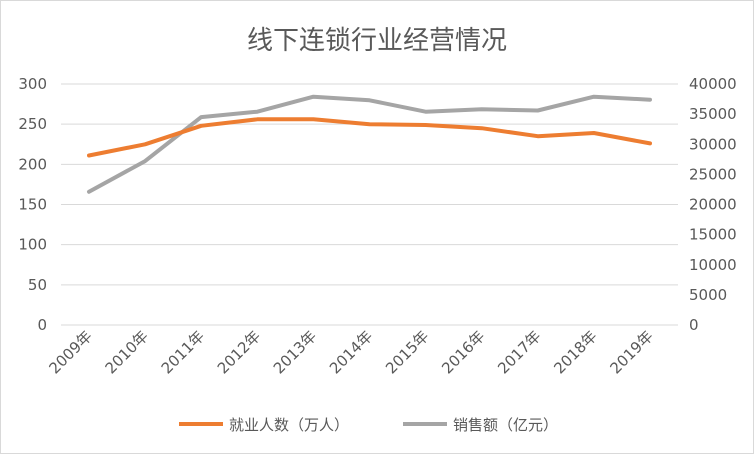 This screenshot has width=754, height=454. I want to click on right-tick-label: 40000, so click(713, 84).